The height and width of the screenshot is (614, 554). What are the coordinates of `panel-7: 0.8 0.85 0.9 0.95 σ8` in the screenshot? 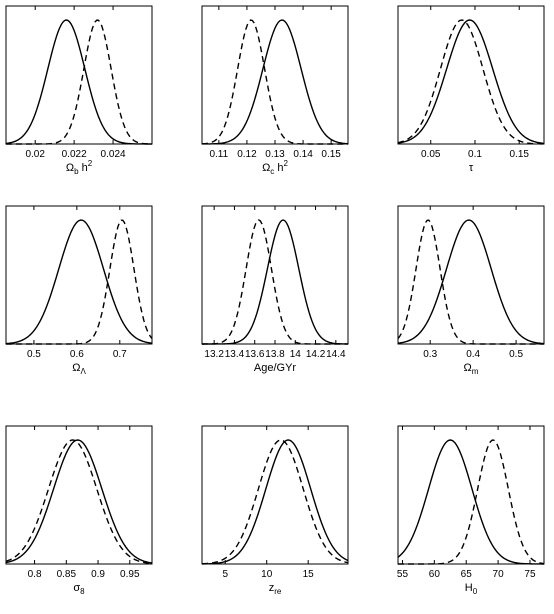 It's located at (79, 510).